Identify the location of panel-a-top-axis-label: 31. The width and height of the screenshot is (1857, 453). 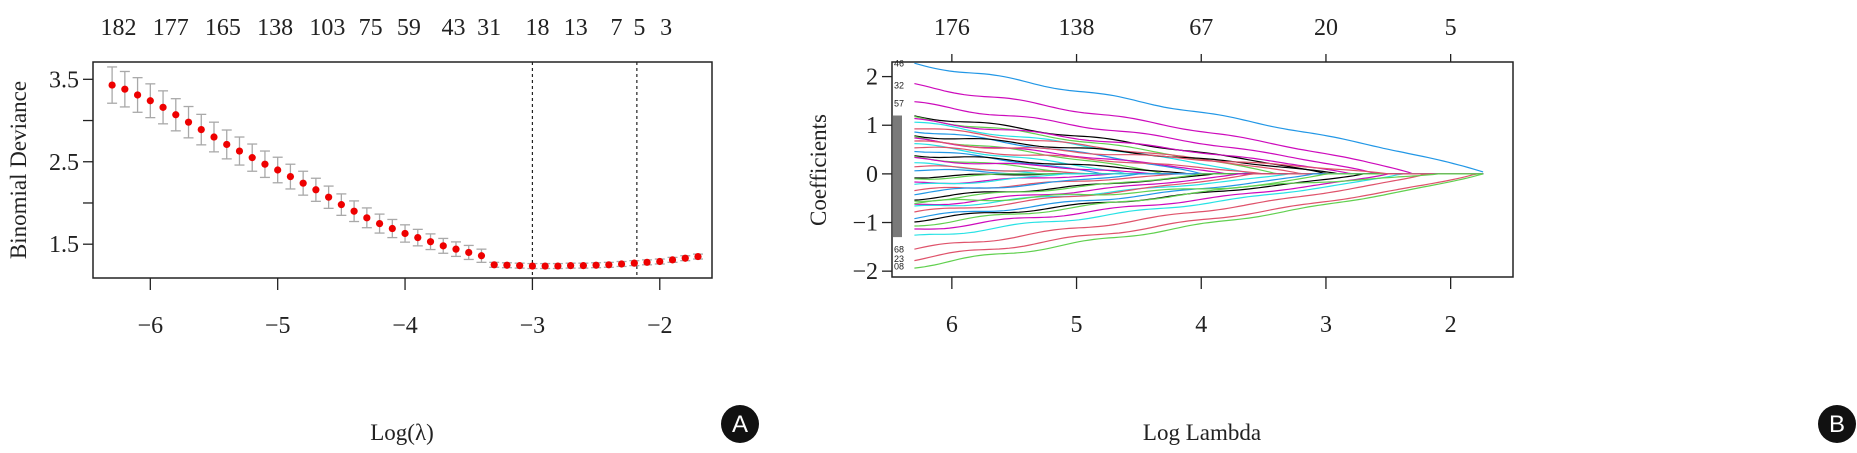
(489, 28).